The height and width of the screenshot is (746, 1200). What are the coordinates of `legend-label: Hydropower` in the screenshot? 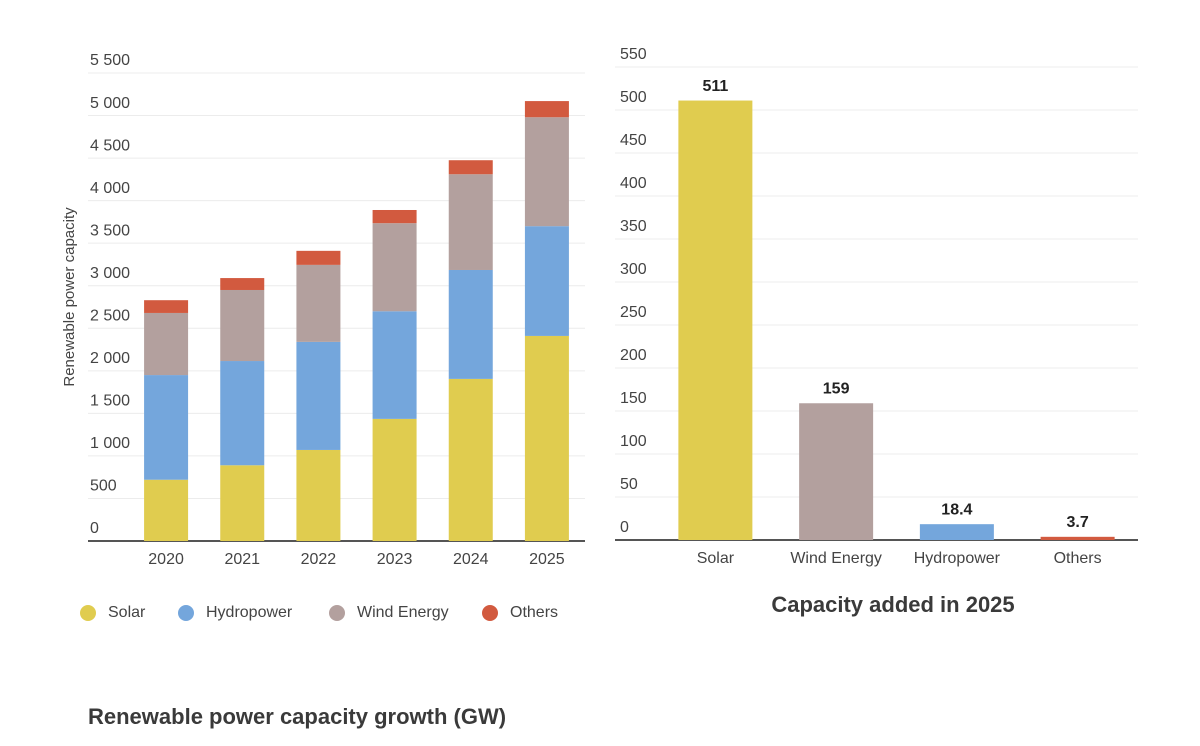 It's located at (249, 612).